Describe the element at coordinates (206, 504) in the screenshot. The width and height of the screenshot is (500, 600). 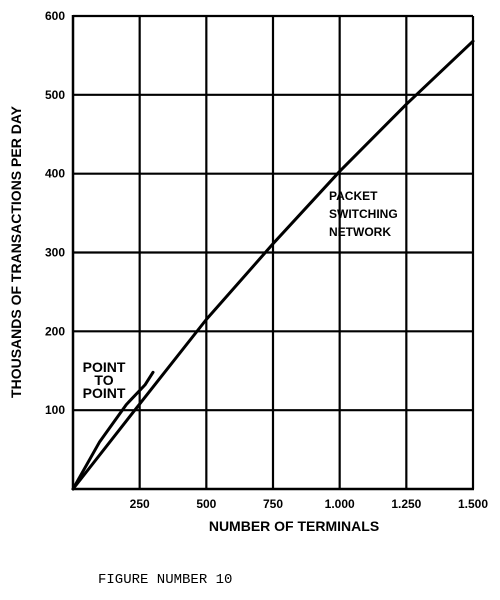
I see `x-tick-label: 500` at that location.